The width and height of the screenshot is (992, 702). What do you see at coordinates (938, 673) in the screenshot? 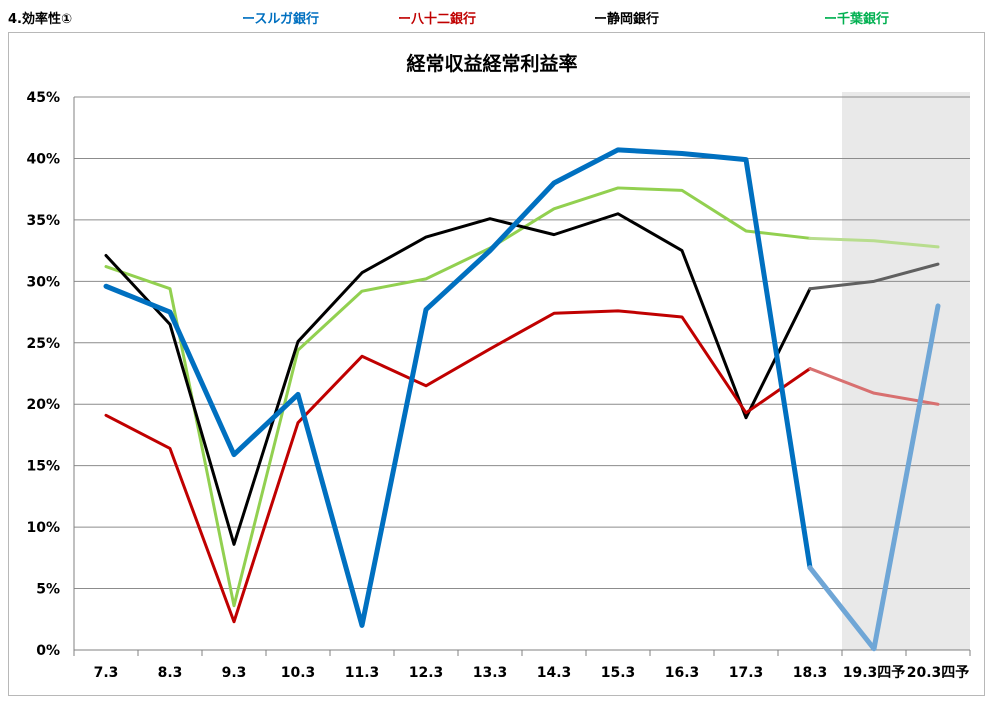
I see `x-tick-label: 20.3四予` at bounding box center [938, 673].